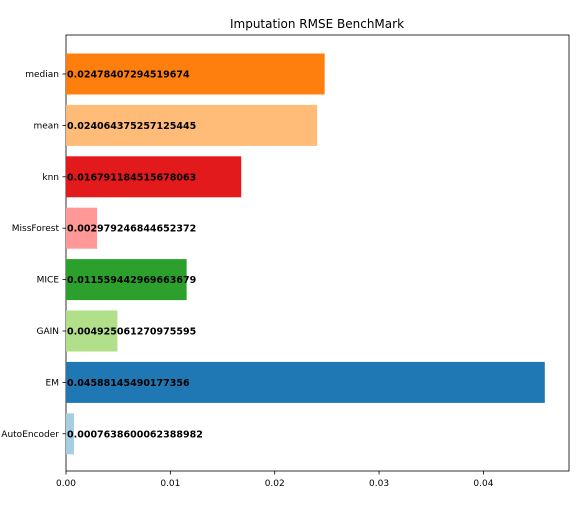 Image resolution: width=577 pixels, height=505 pixels. I want to click on data-label-median: 0.02478407294519674, so click(128, 75).